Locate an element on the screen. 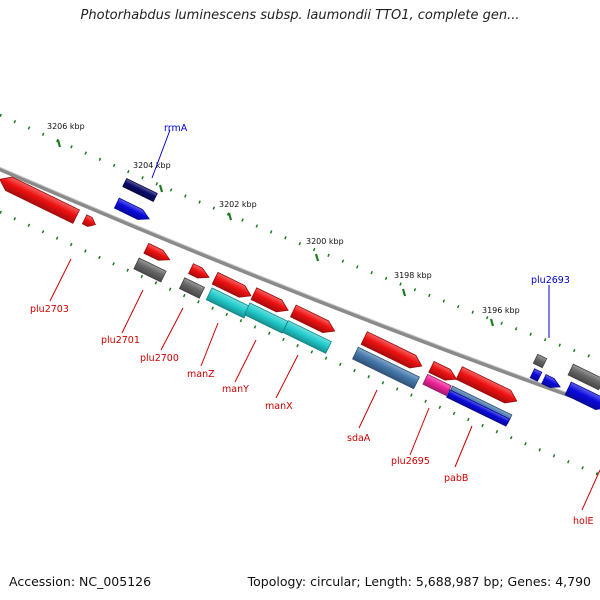 This screenshot has height=600, width=600. gene-feature-plu2700 is located at coordinates (192, 288).